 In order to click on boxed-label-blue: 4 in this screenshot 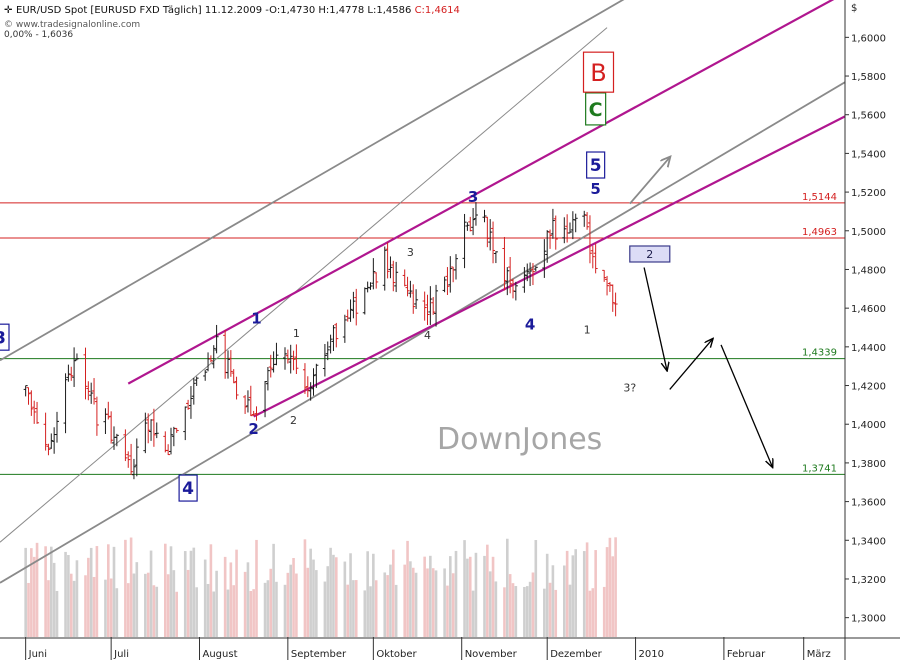, I will do `click(188, 488)`.